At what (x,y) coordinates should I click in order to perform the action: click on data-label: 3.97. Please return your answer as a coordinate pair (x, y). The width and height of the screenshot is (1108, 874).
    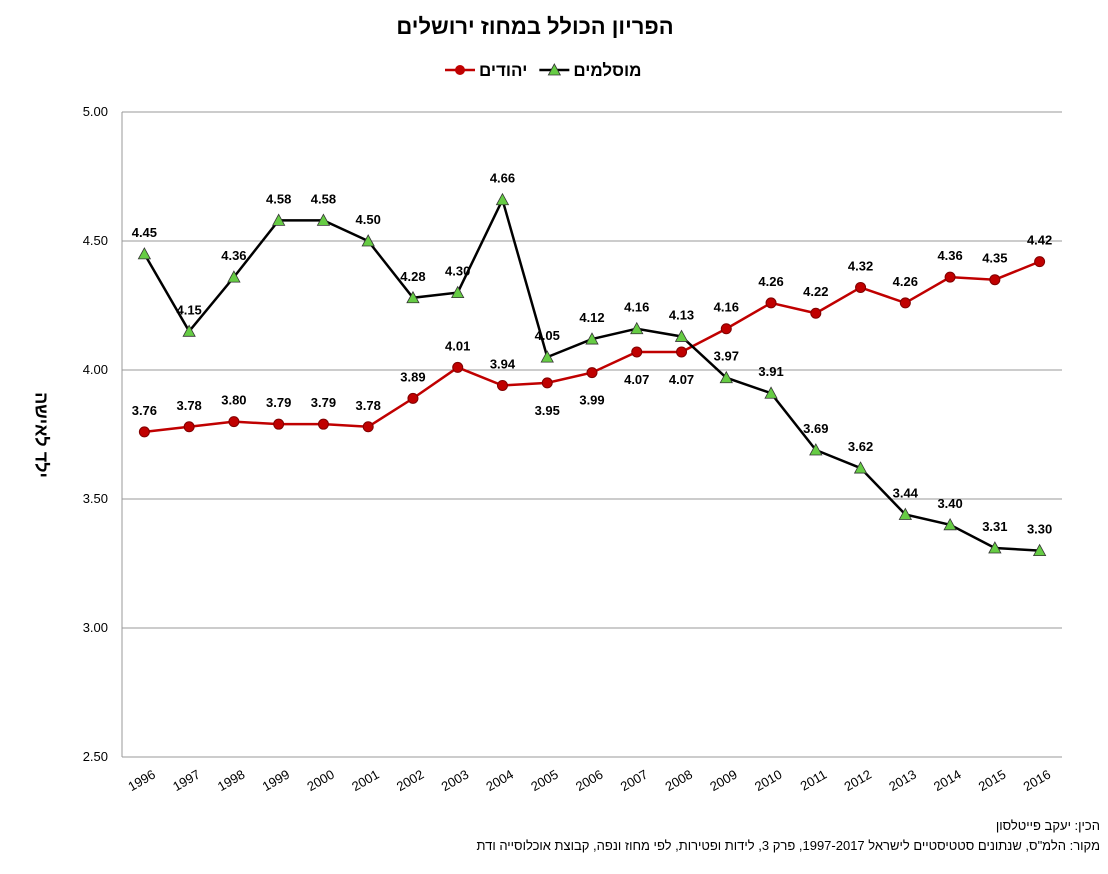
    Looking at the image, I should click on (726, 356).